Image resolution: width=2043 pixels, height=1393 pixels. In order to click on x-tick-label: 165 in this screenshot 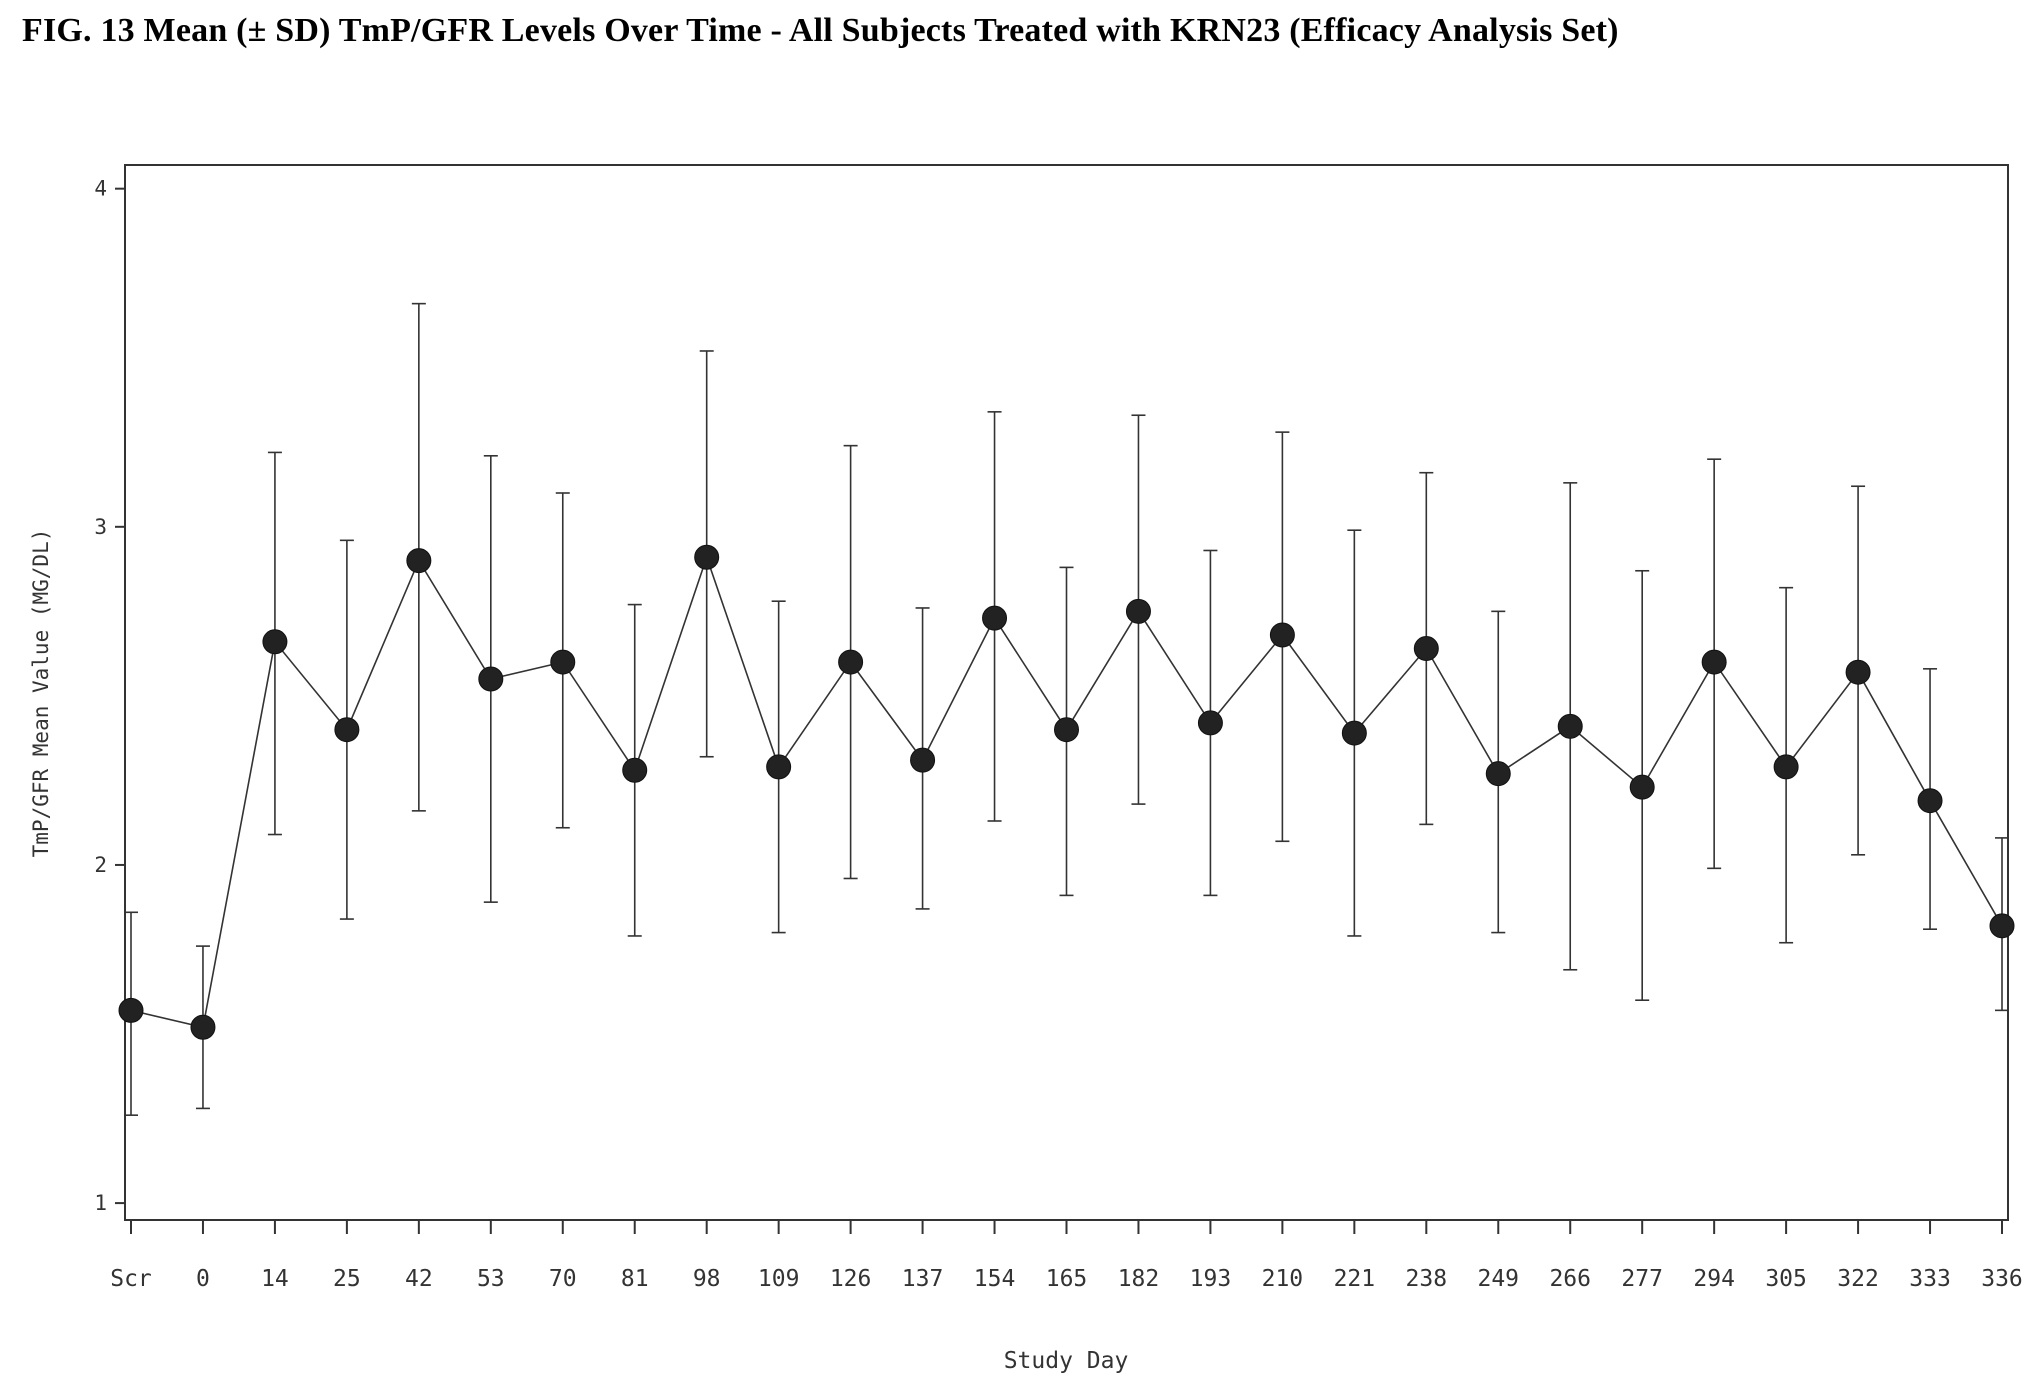, I will do `click(1067, 1279)`.